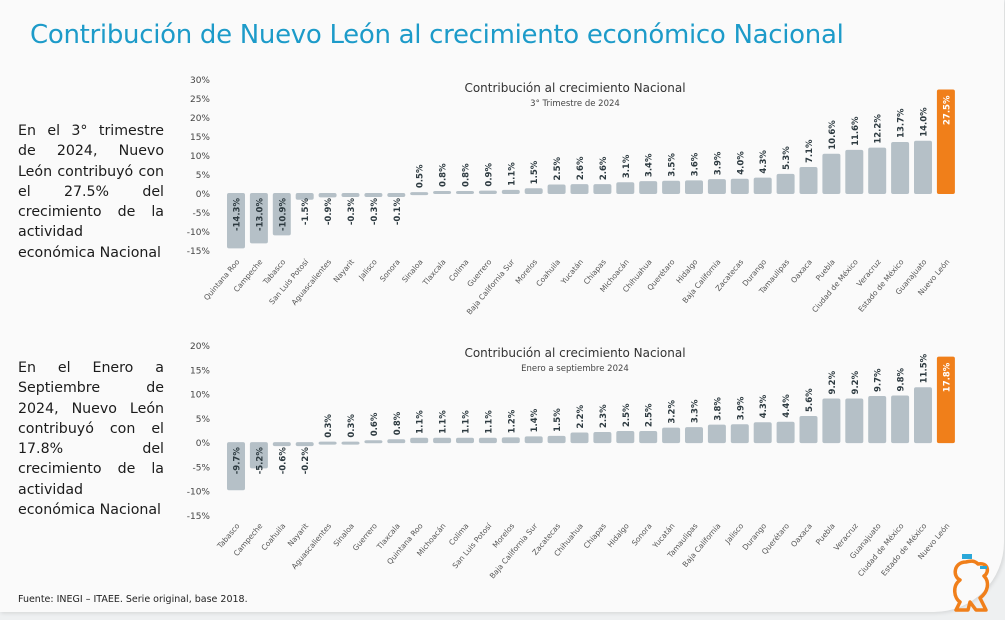  Describe the element at coordinates (856, 382) in the screenshot. I see `data-label: 9.2%` at that location.